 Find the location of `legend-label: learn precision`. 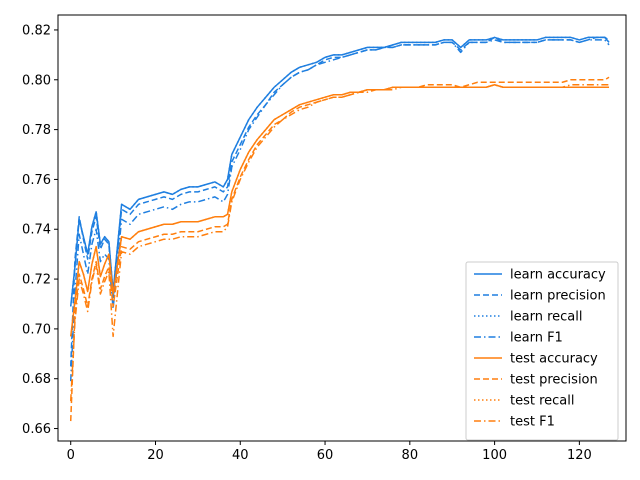

legend-label: learn precision is located at coordinates (558, 296).